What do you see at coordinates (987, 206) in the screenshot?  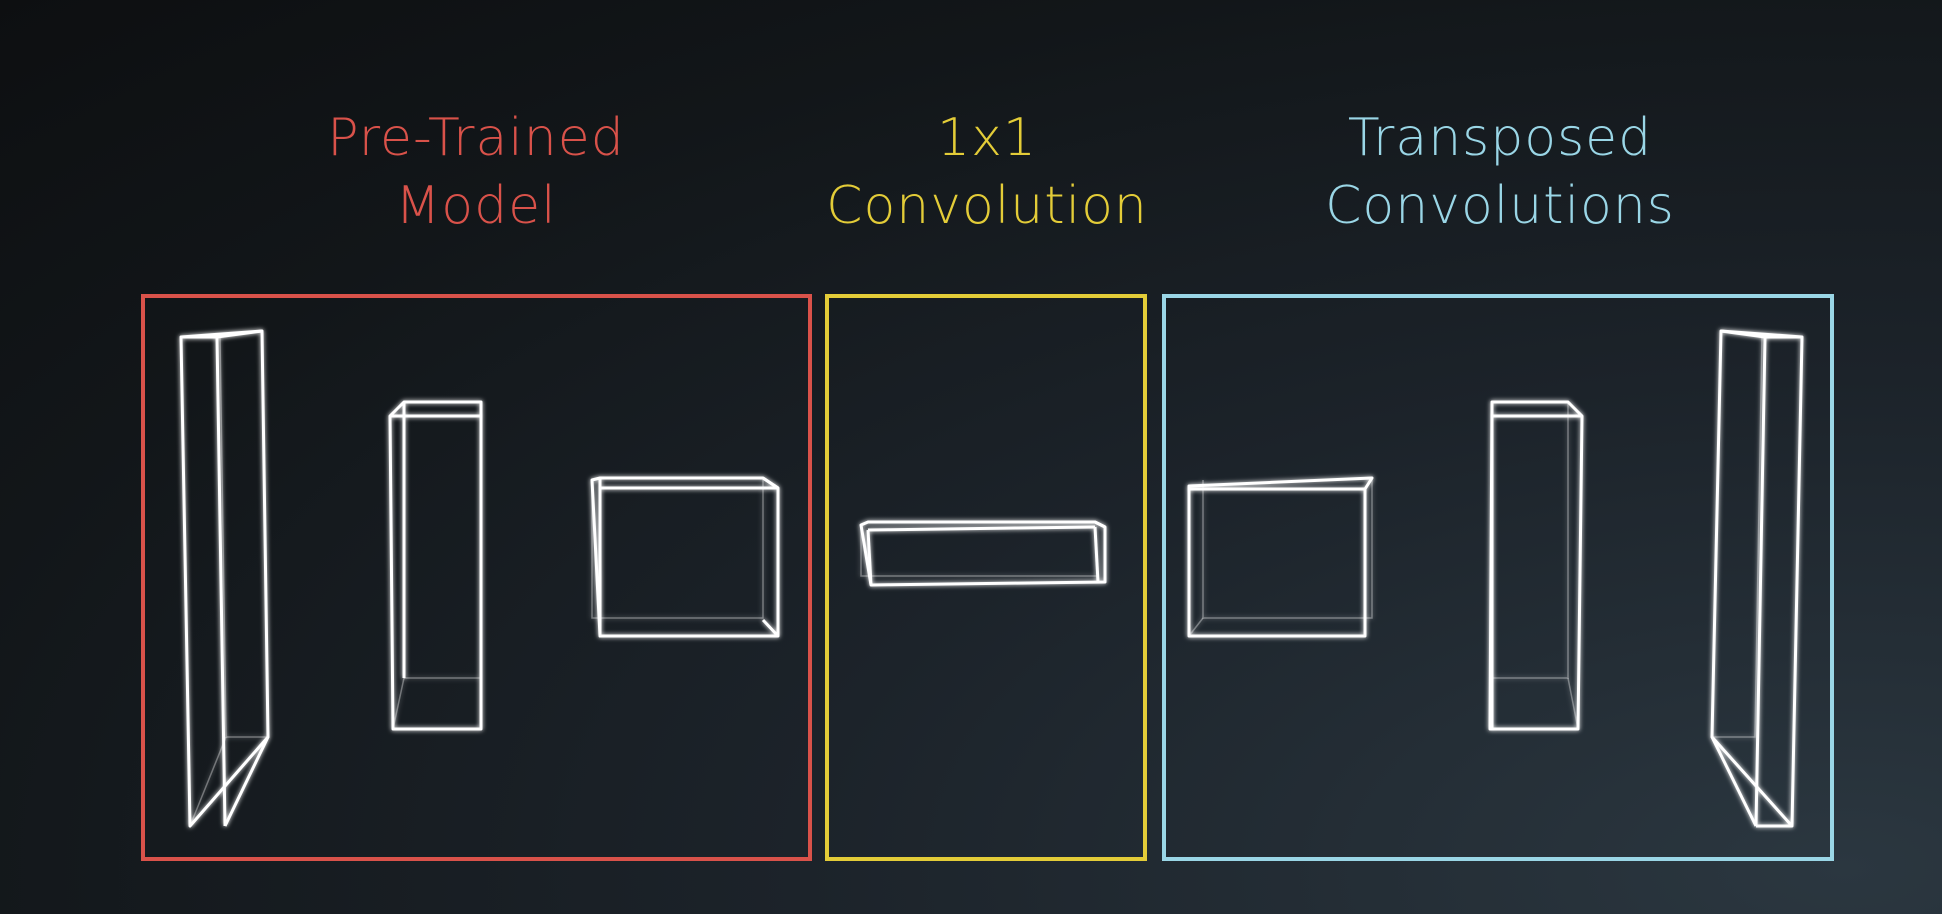 I see `1x1-title-line2: Convolution` at bounding box center [987, 206].